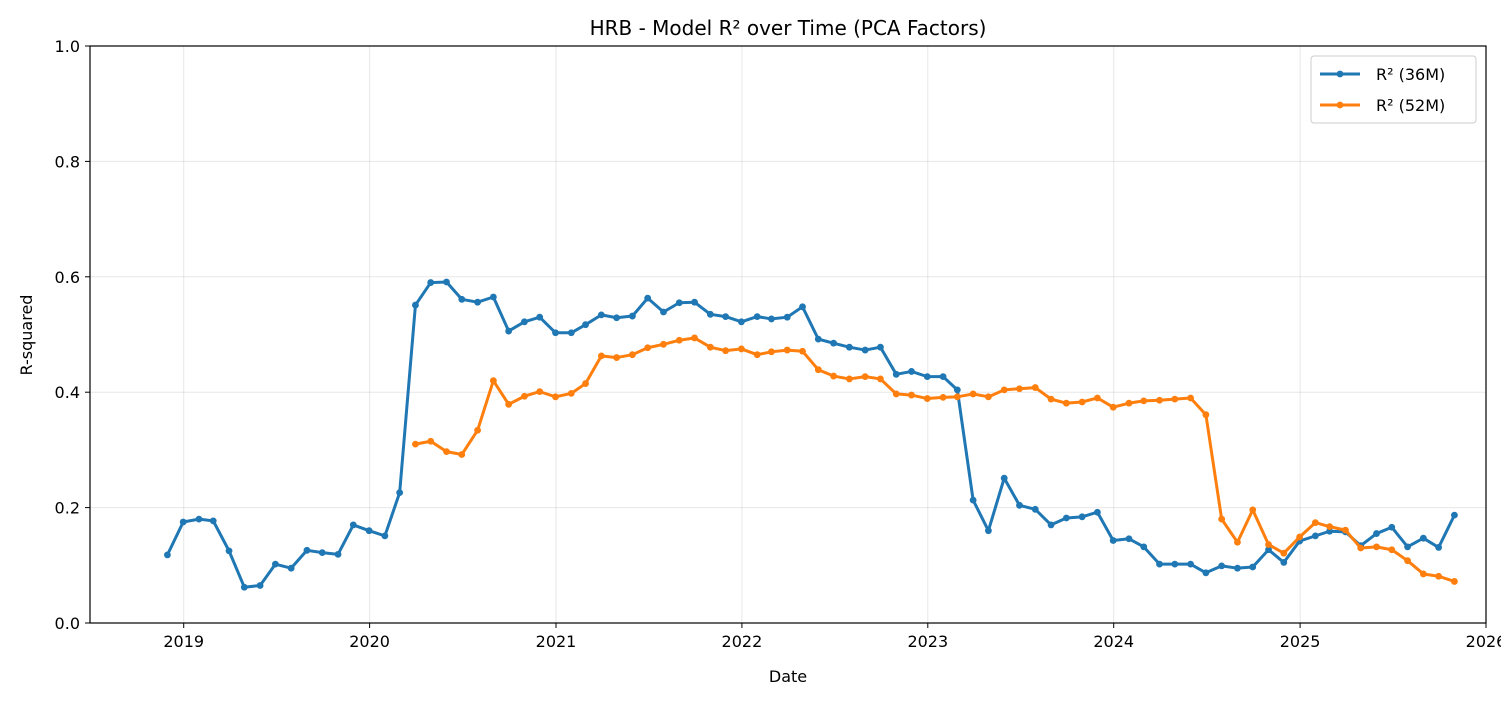  Describe the element at coordinates (67, 623) in the screenshot. I see `y-tick-label: 0.0` at that location.